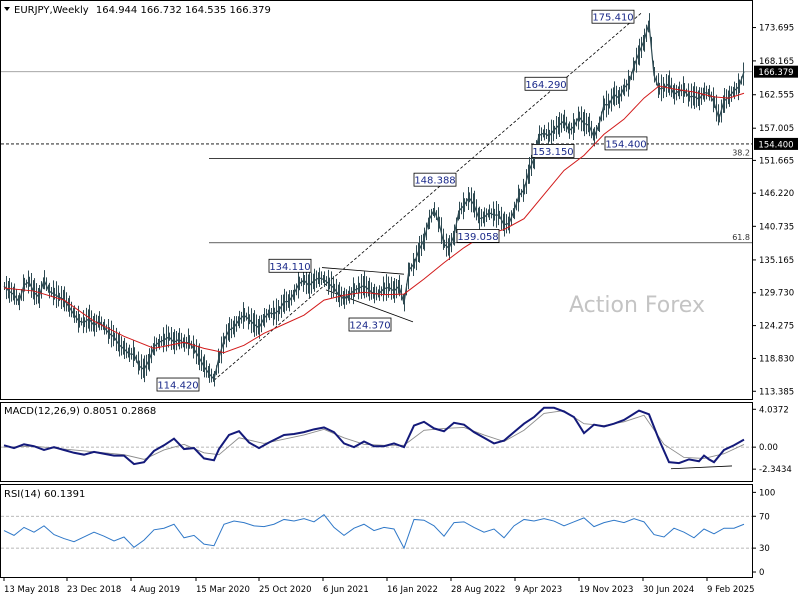 This screenshot has width=800, height=600. Describe the element at coordinates (776, 261) in the screenshot. I see `price-axis-label: 135.165` at that location.